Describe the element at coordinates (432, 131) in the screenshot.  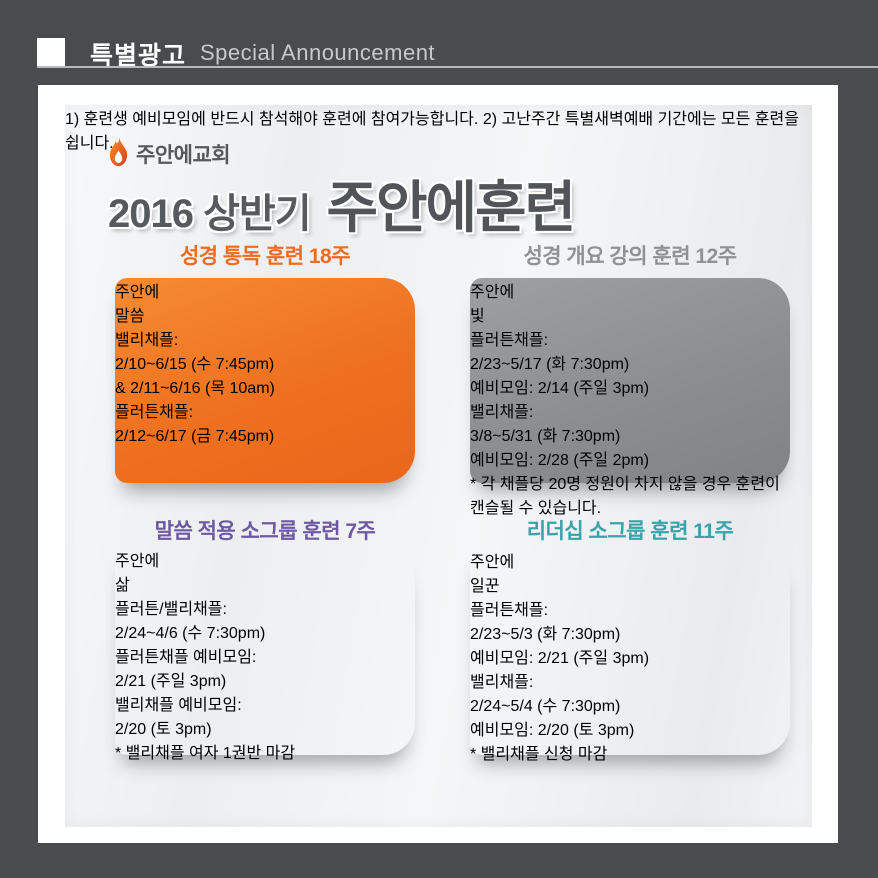
I see `footnote-2: 2) 고난주간 특별새벽예배 기간에는 모든 훈련을 쉽니다.` at that location.